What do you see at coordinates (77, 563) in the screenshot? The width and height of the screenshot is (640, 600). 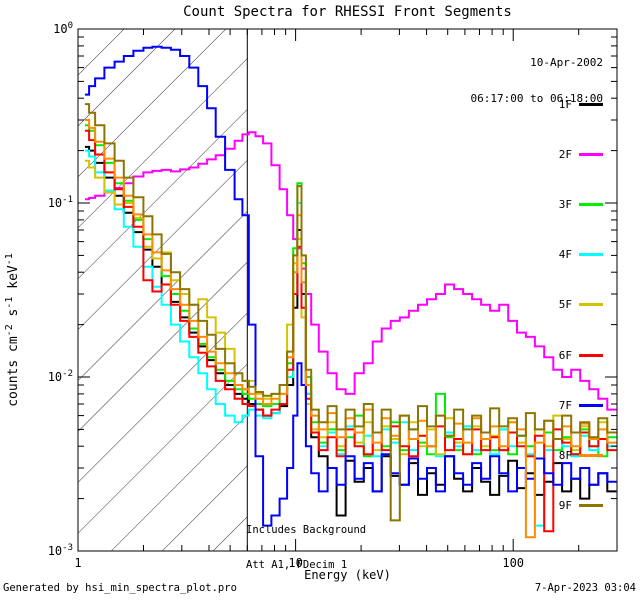 I see `svg-text: 1` at bounding box center [77, 563].